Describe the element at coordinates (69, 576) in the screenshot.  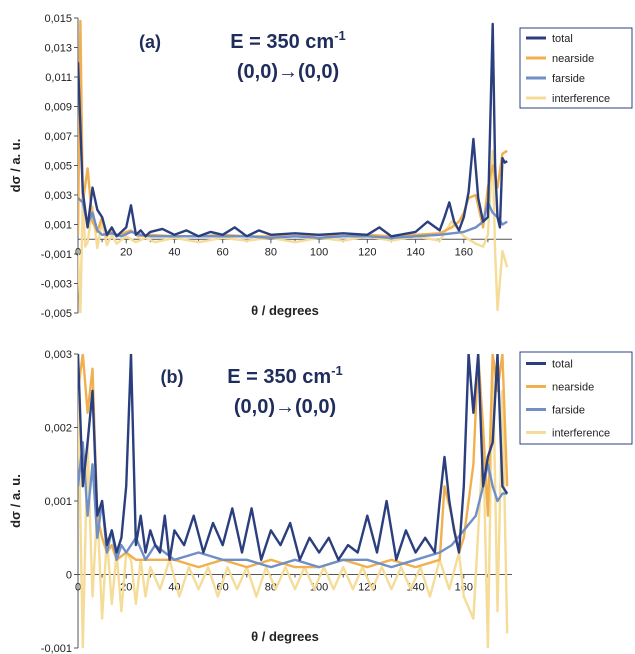
I see `y-tick-label: 0` at that location.